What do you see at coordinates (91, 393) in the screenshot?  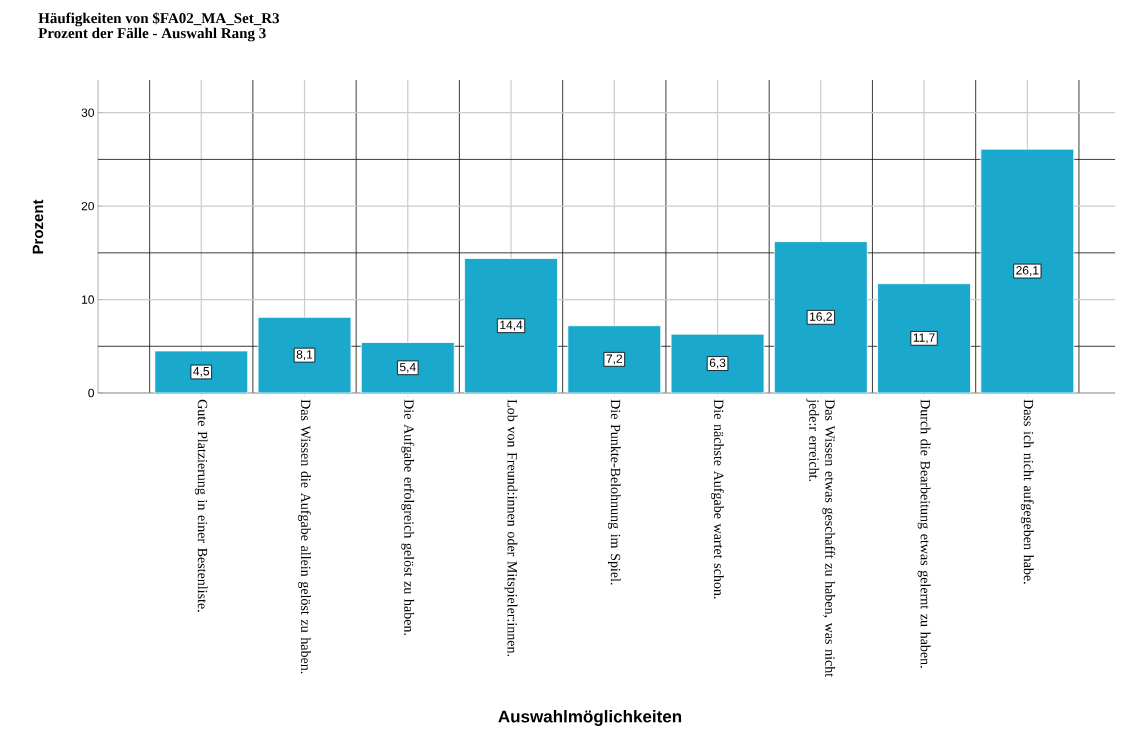 I see `y-tick-label: 0` at bounding box center [91, 393].